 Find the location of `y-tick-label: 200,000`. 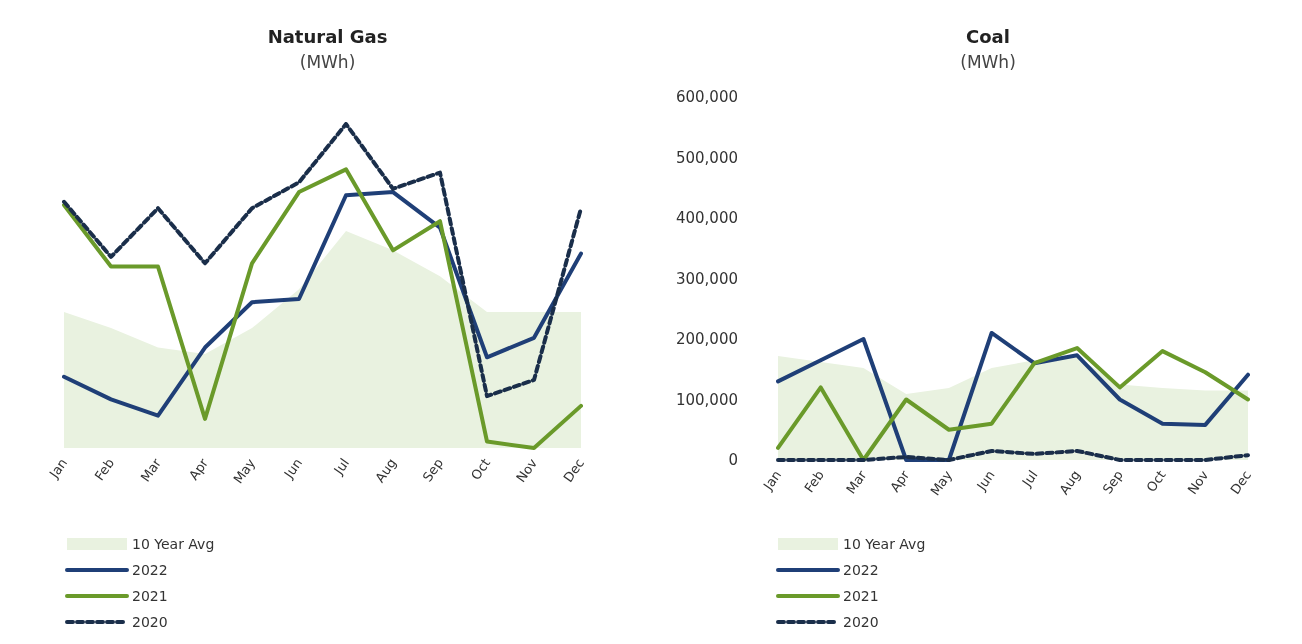

y-tick-label: 200,000 is located at coordinates (706, 339).